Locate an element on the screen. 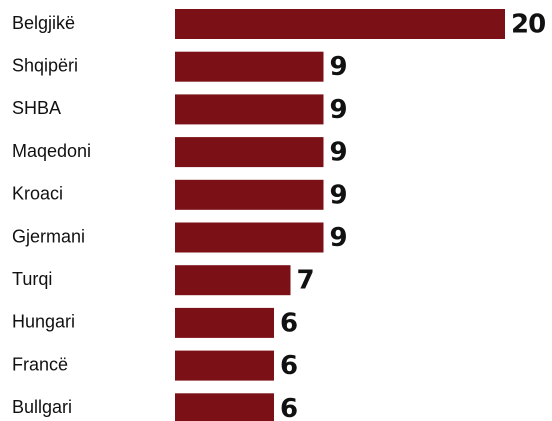  value-label: 20 is located at coordinates (528, 25).